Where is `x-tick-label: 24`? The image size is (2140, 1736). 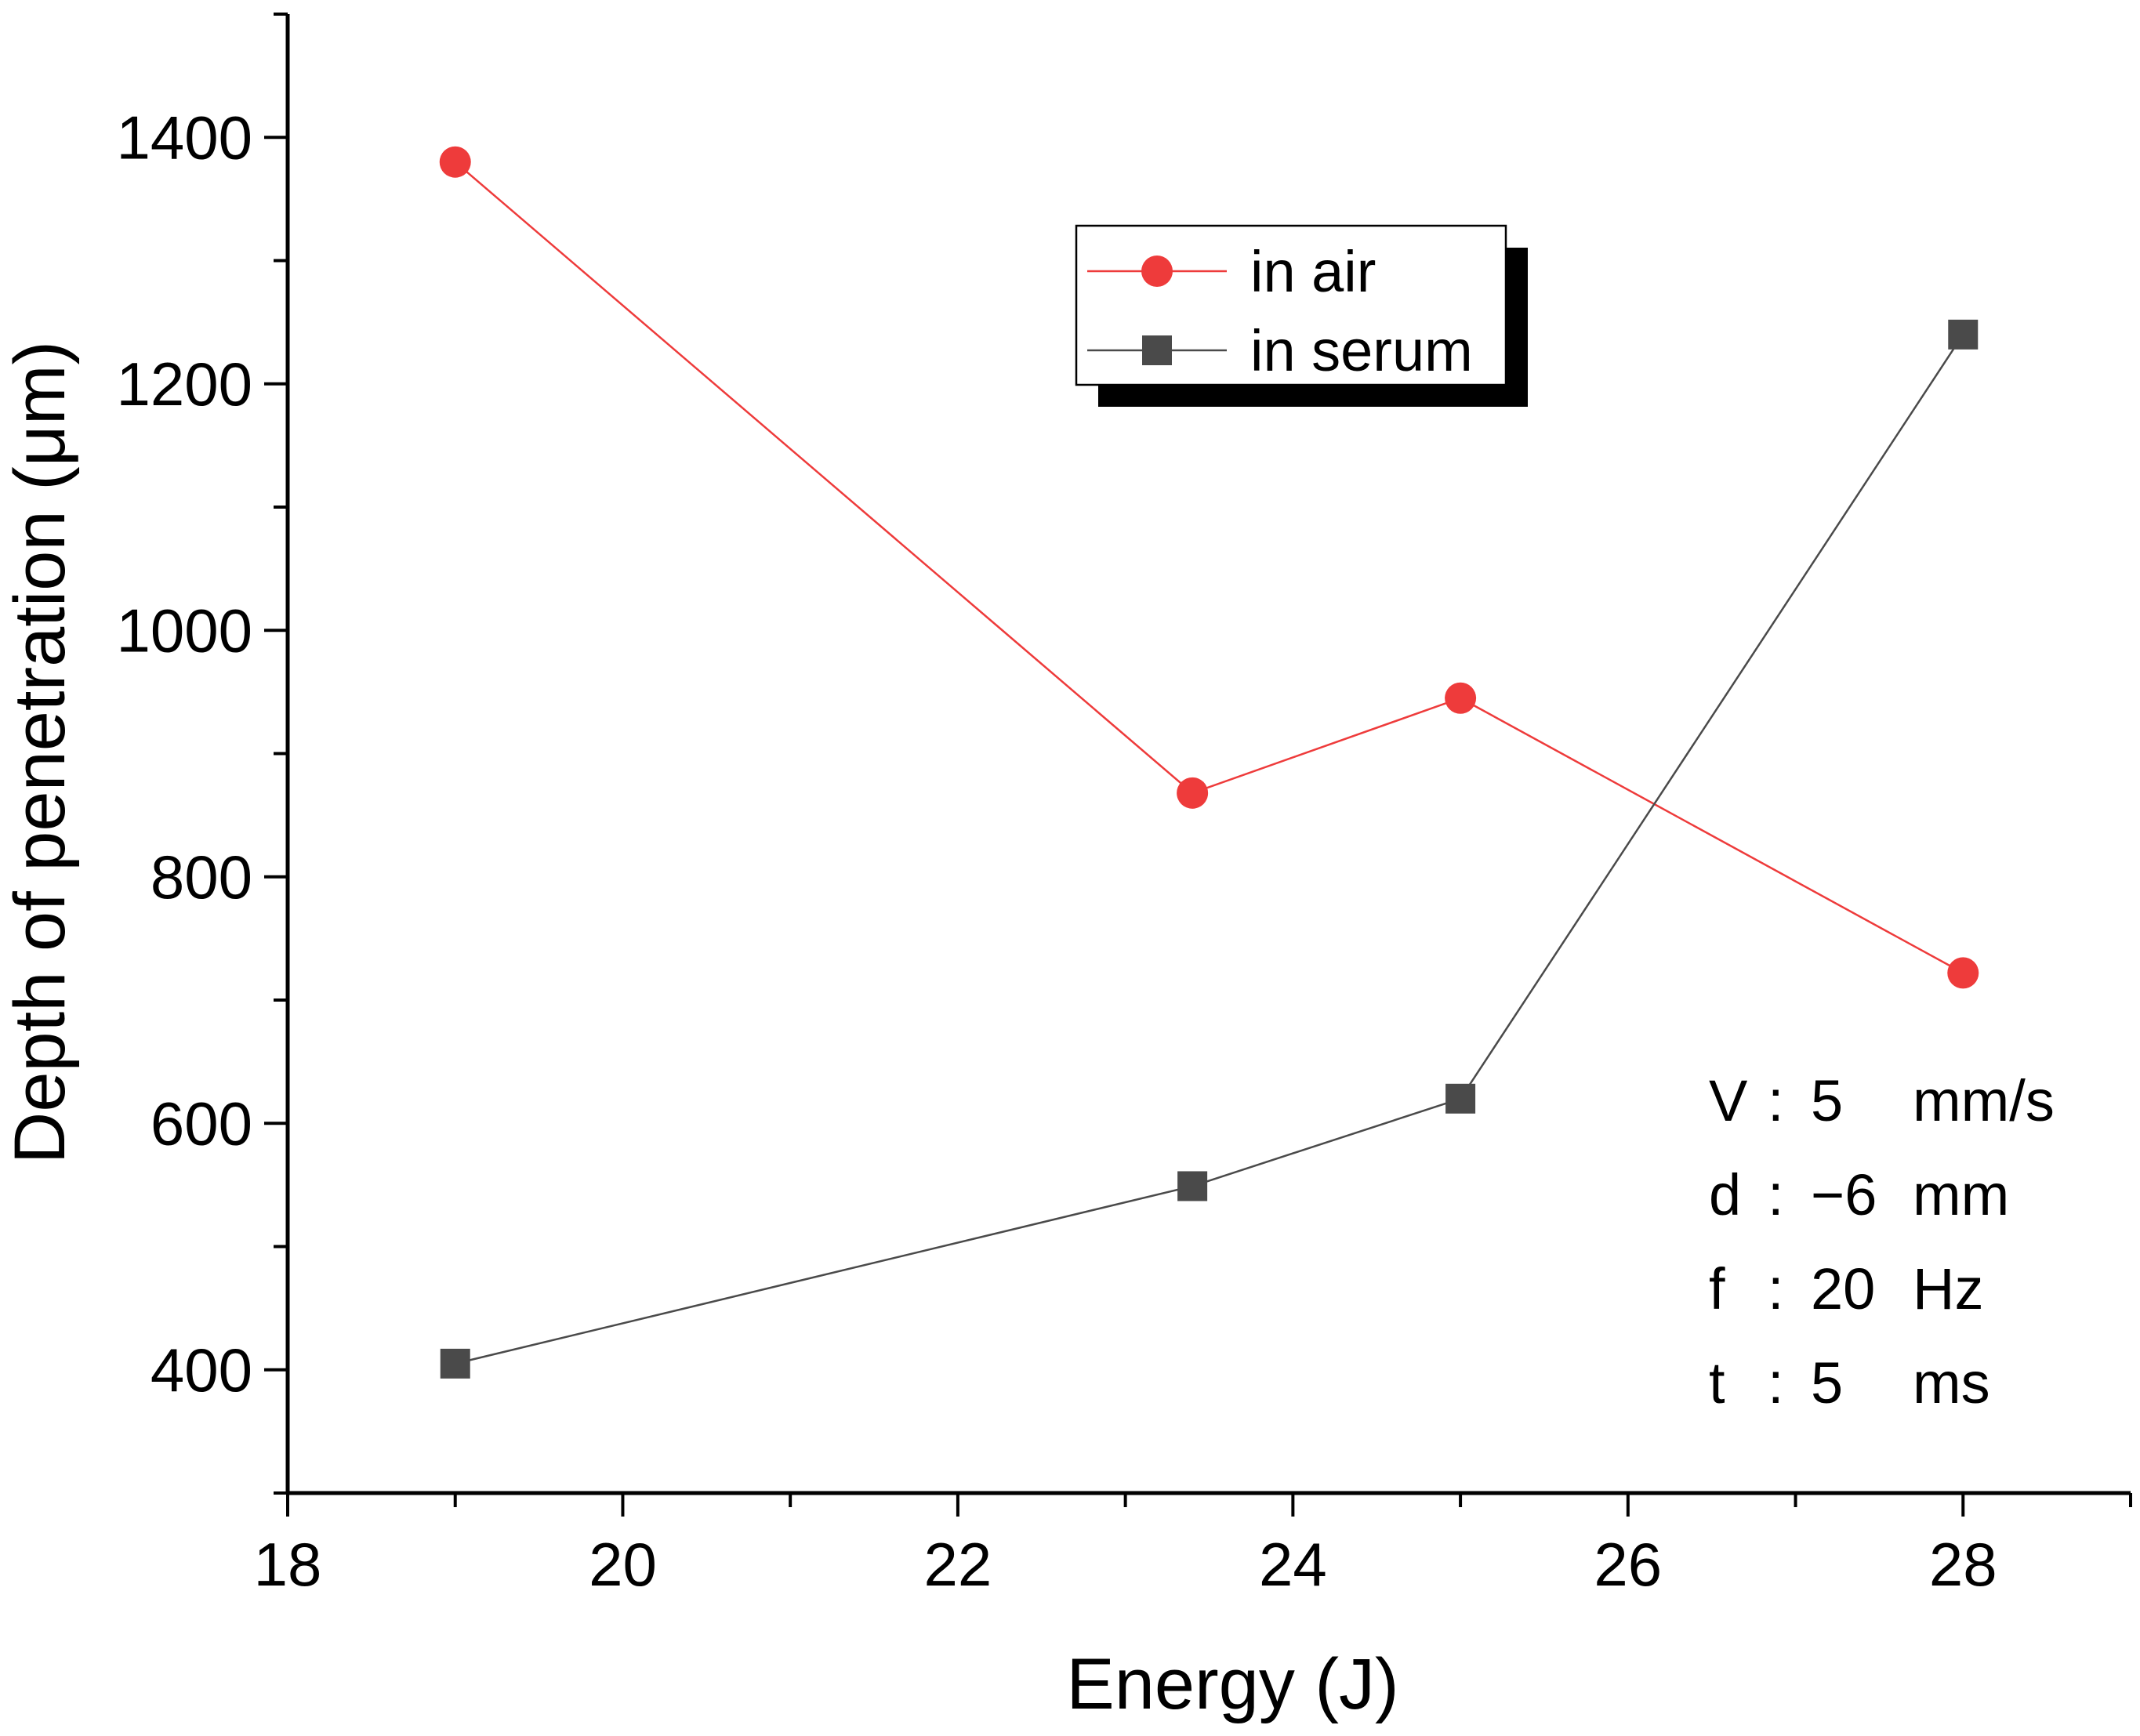 x-tick-label: 24 is located at coordinates (1293, 1564).